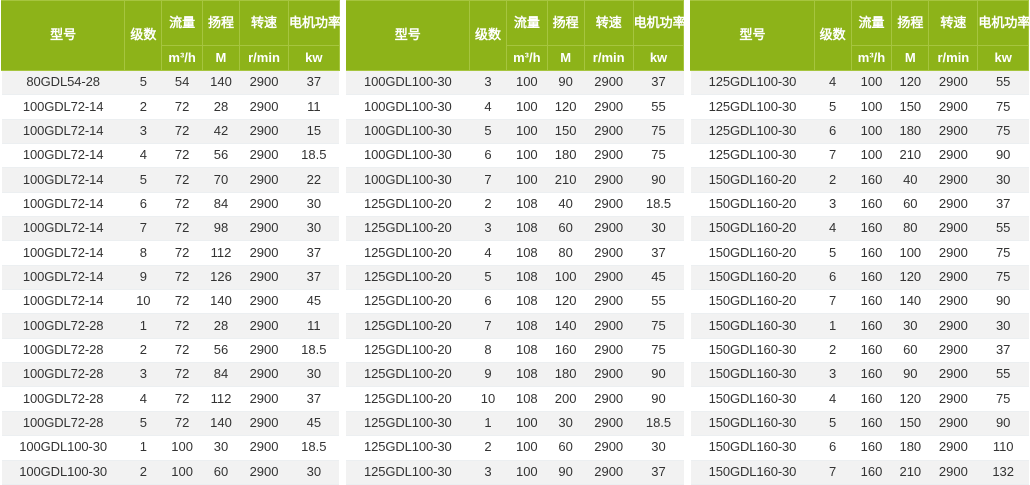  What do you see at coordinates (314, 180) in the screenshot?
I see `cell-power: 22` at bounding box center [314, 180].